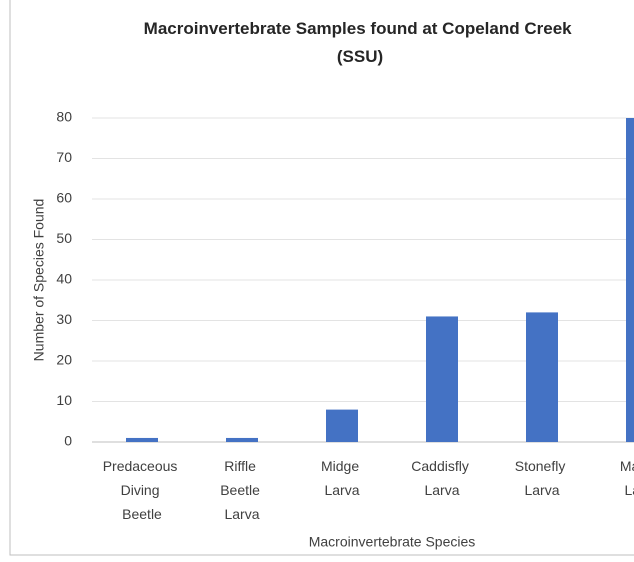  Describe the element at coordinates (627, 478) in the screenshot. I see `x-tick-label: Mayfly Larva` at that location.